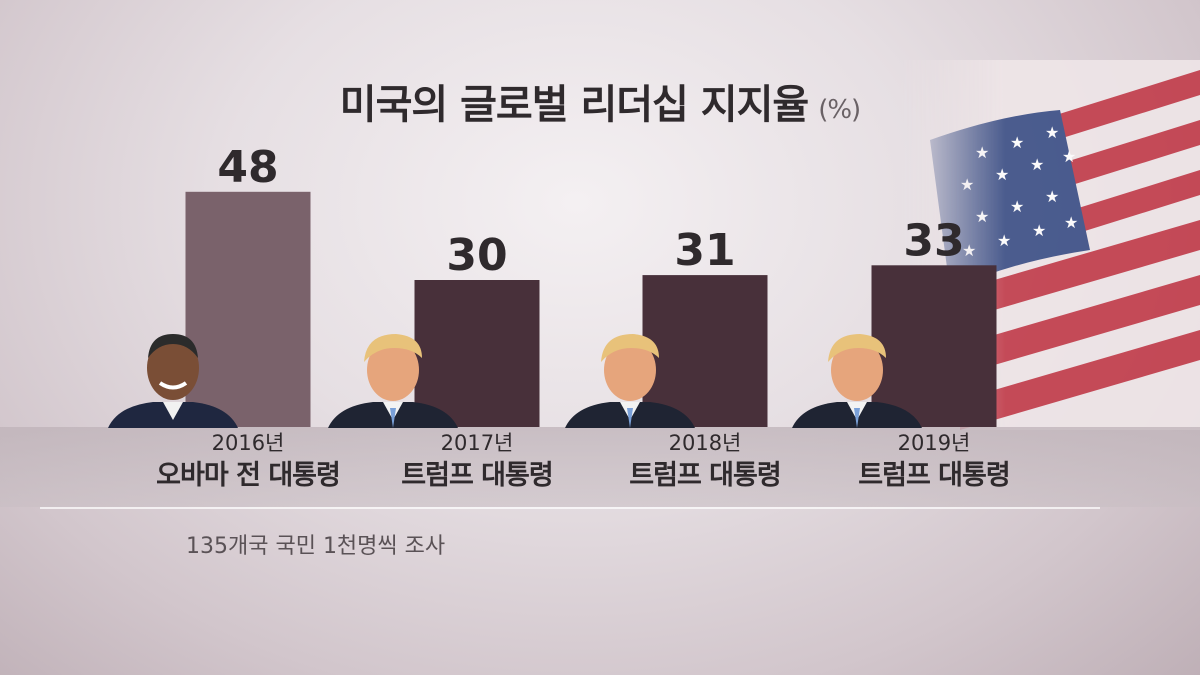  I want to click on bar-2019년, so click(934, 346).